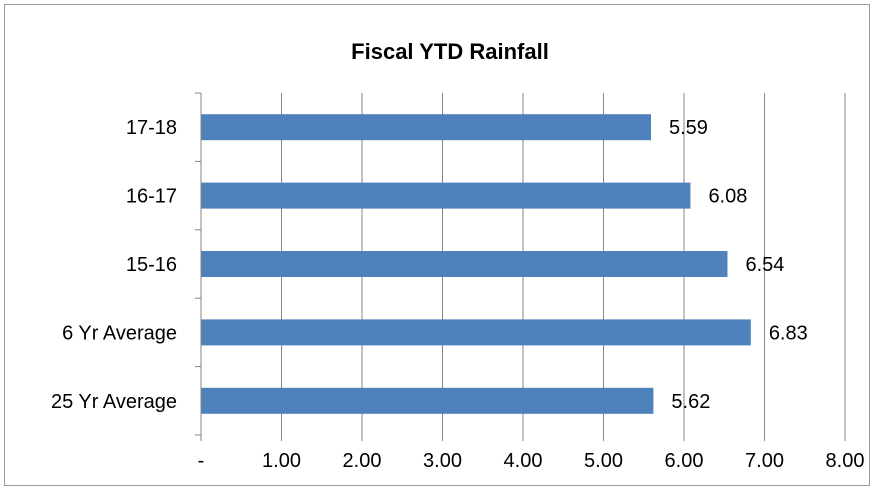  Describe the element at coordinates (151, 128) in the screenshot. I see `y-category-label: 17-18` at that location.